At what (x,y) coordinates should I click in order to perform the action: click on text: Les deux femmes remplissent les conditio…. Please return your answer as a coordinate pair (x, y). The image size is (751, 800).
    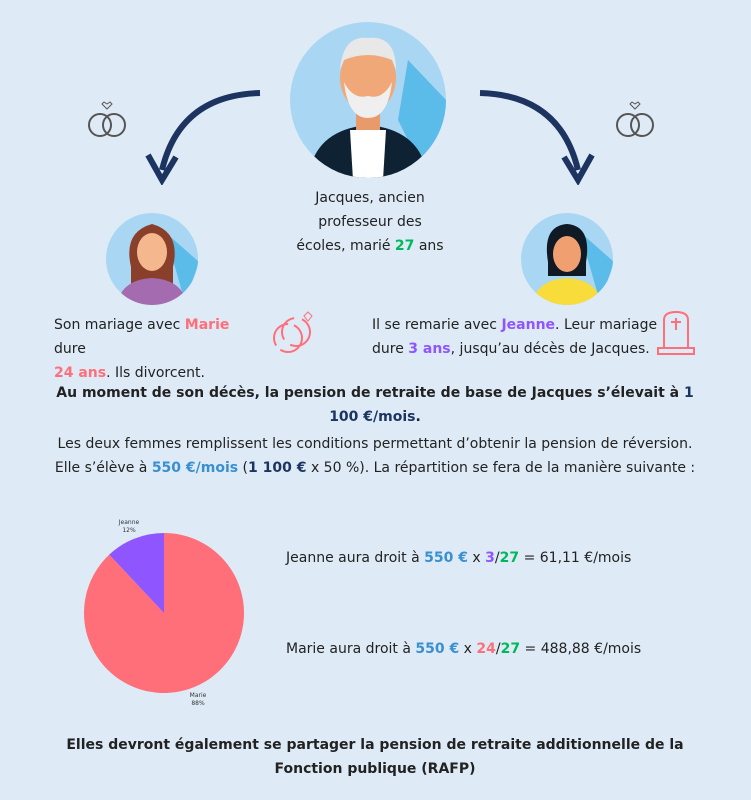
    Looking at the image, I should click on (373, 456).